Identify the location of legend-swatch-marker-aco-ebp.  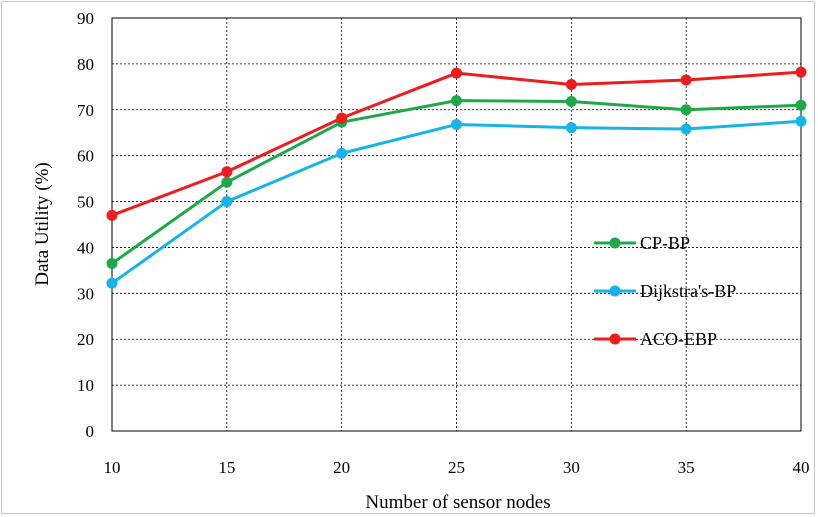
(615, 339).